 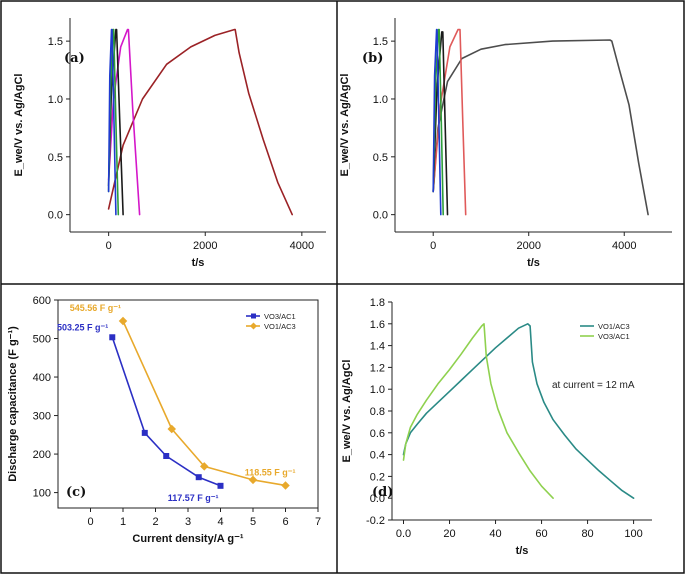 What do you see at coordinates (375, 521) in the screenshot?
I see `y-tick-label: -0.2` at bounding box center [375, 521].